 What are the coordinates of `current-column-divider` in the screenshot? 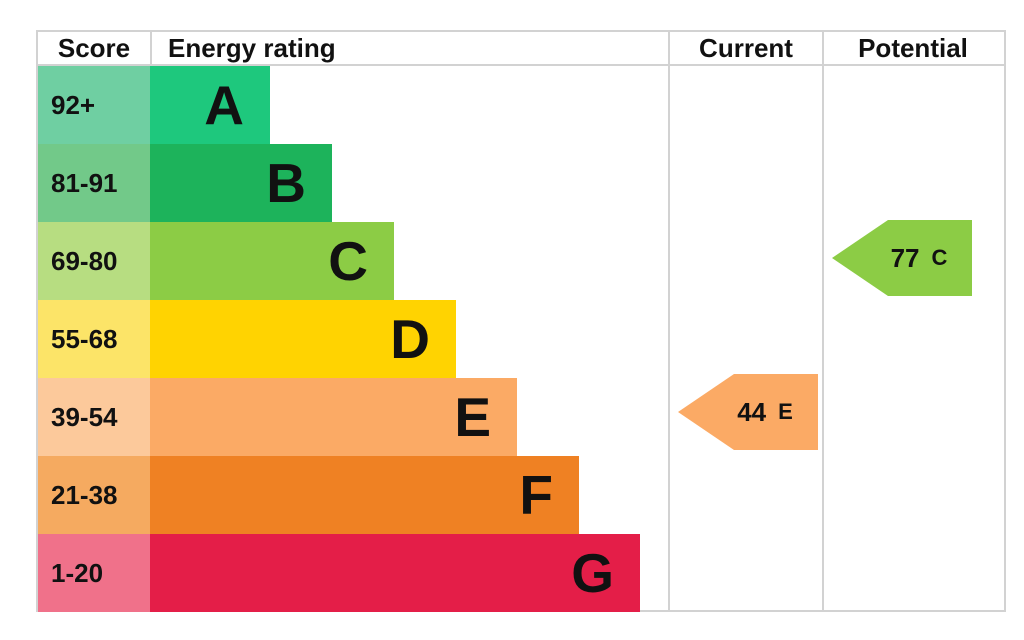 It's located at (669, 321).